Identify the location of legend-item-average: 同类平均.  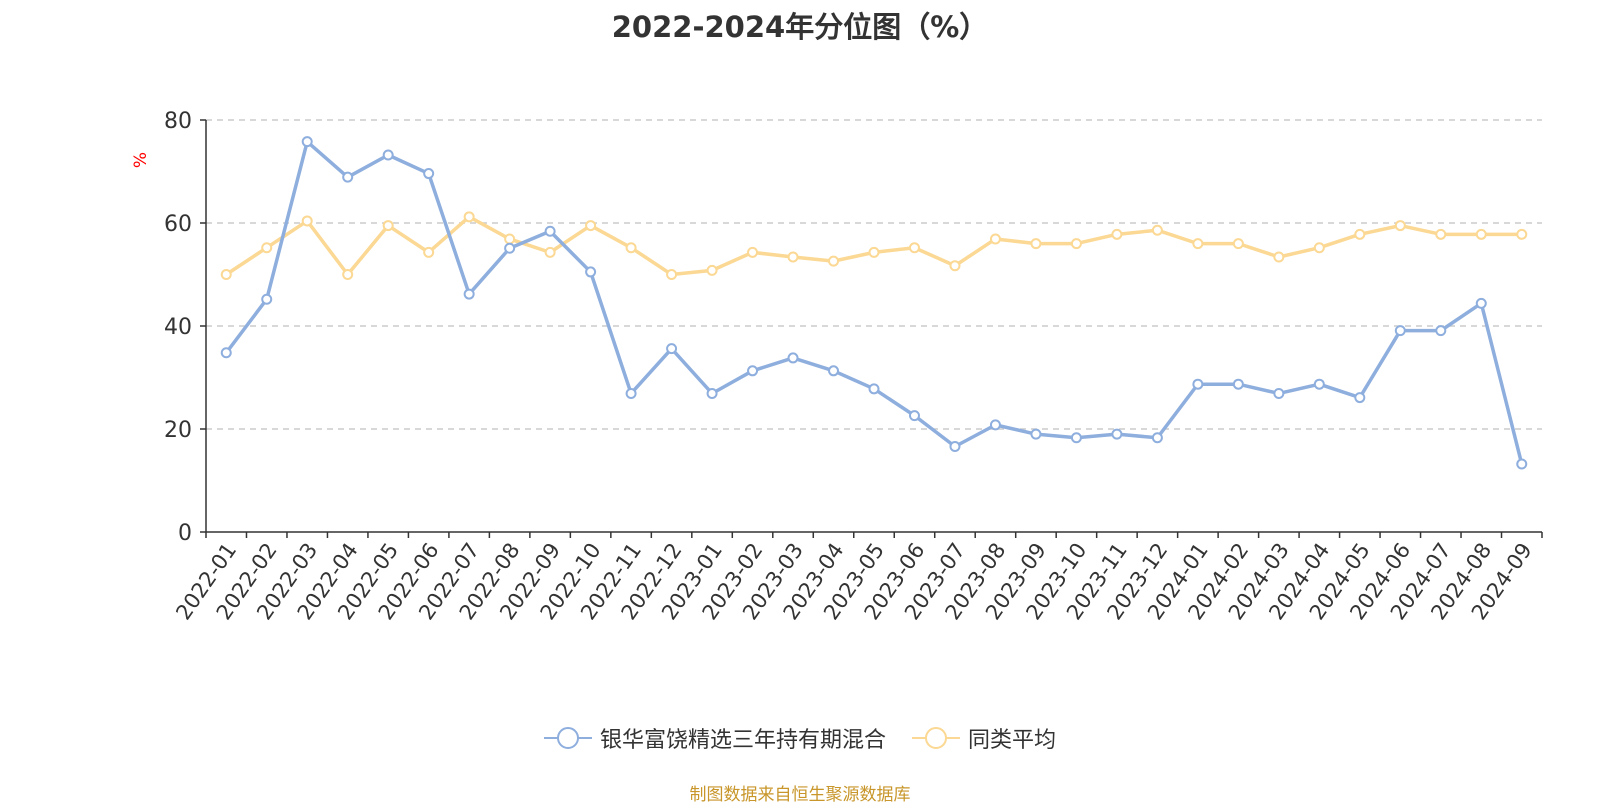
(984, 738).